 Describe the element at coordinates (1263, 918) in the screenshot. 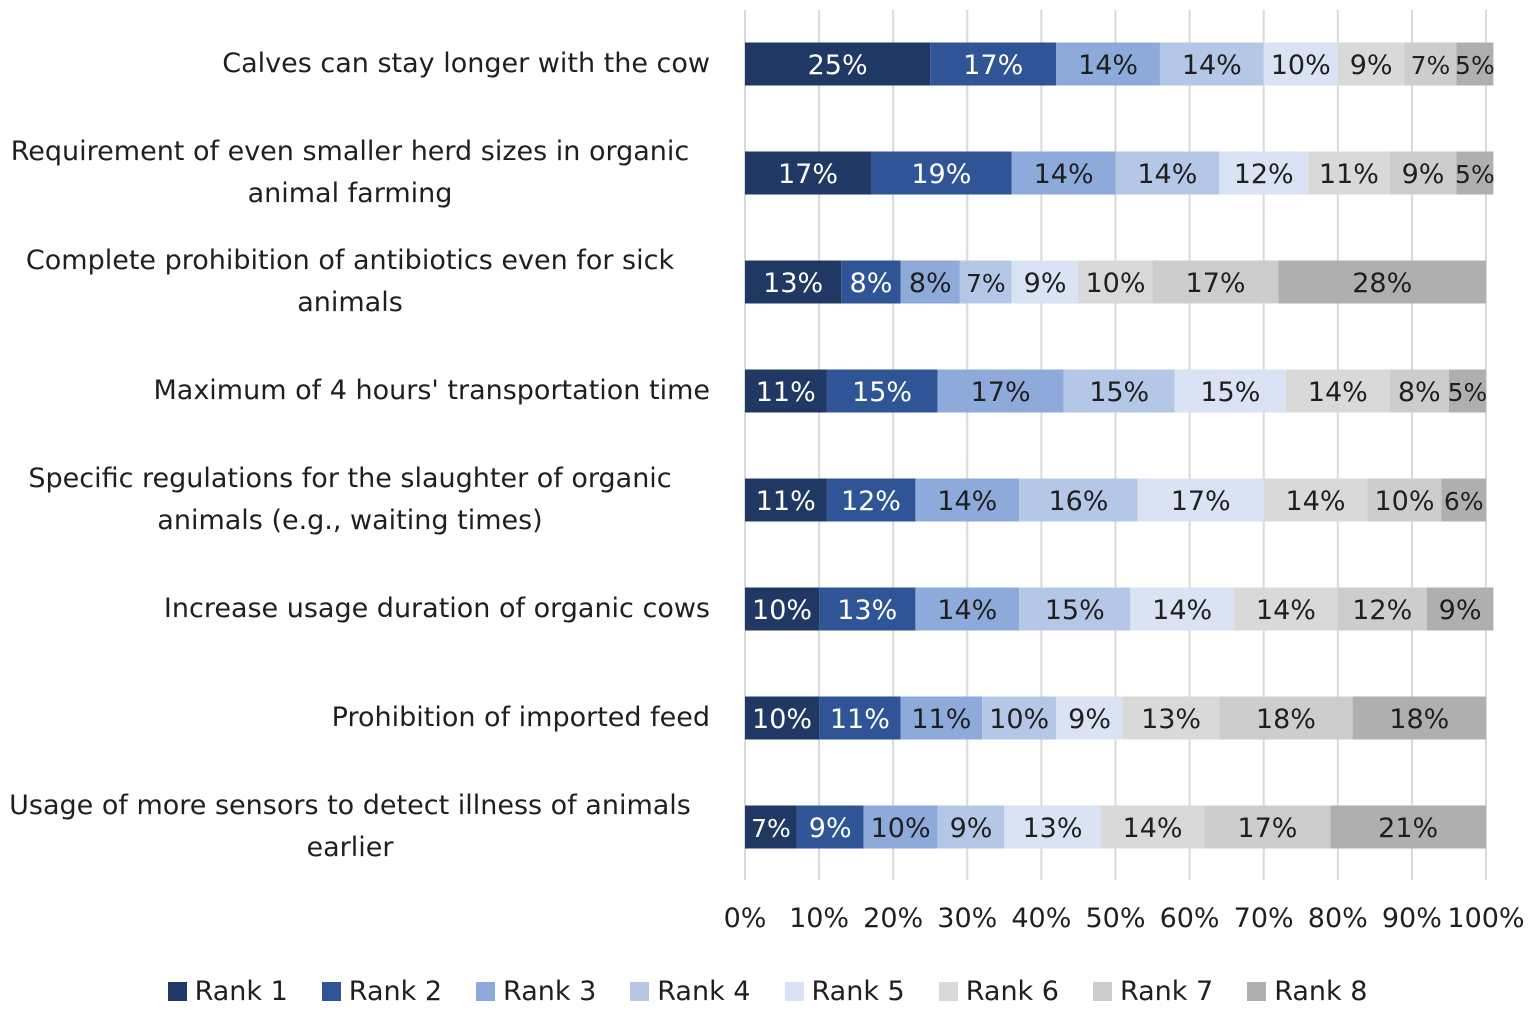

I see `x-tick-label: 70%` at that location.